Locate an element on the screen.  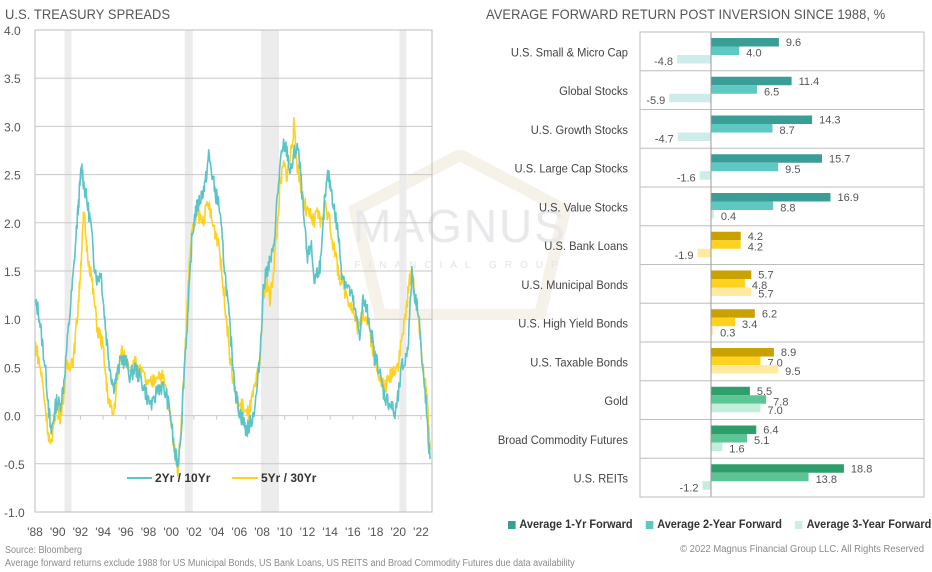
category-label: Gold is located at coordinates (616, 402).